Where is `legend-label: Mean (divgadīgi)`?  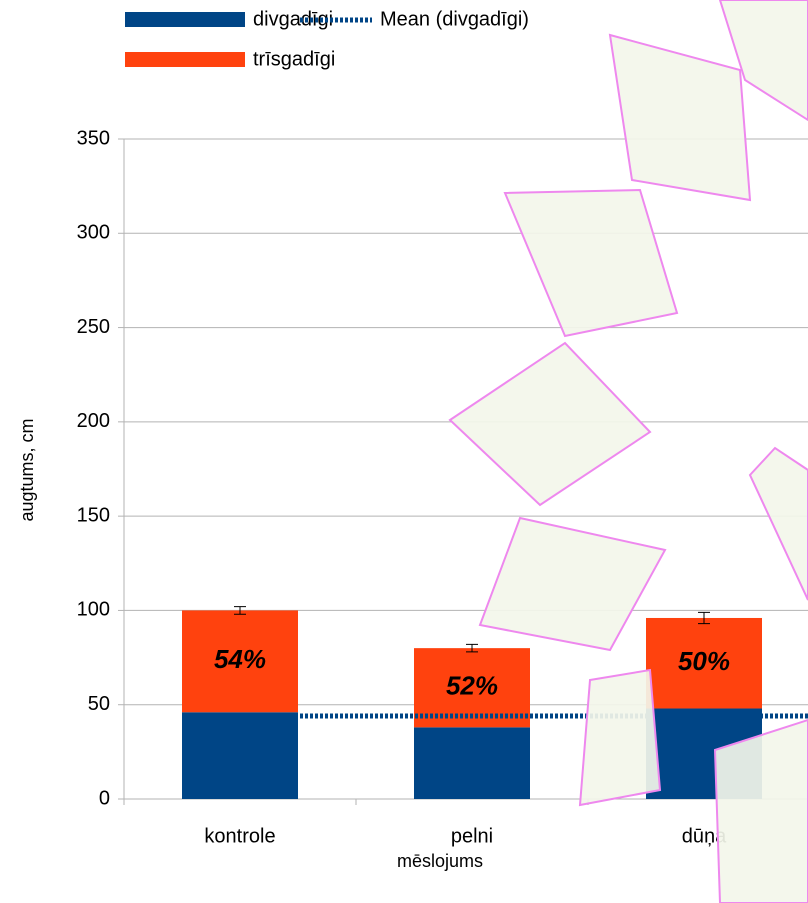
legend-label: Mean (divgadīgi) is located at coordinates (454, 19).